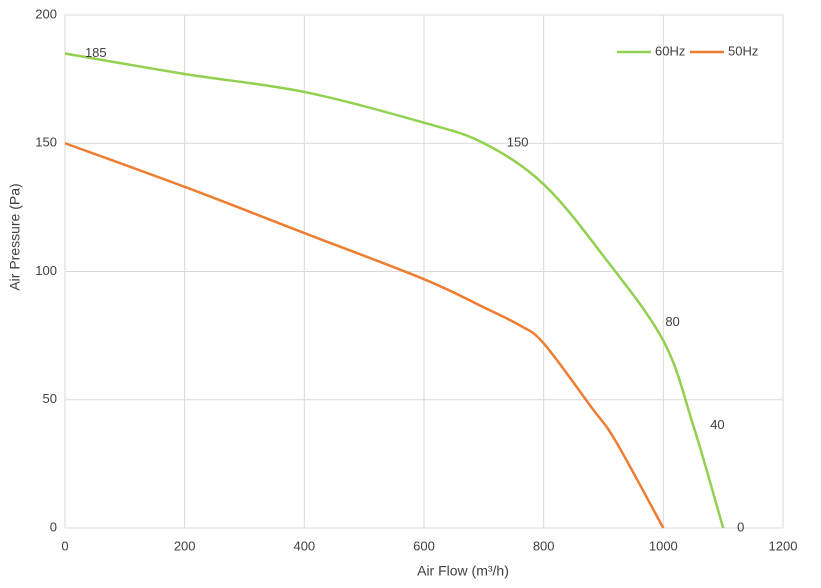  I want to click on y-tick-label: 200, so click(46, 13).